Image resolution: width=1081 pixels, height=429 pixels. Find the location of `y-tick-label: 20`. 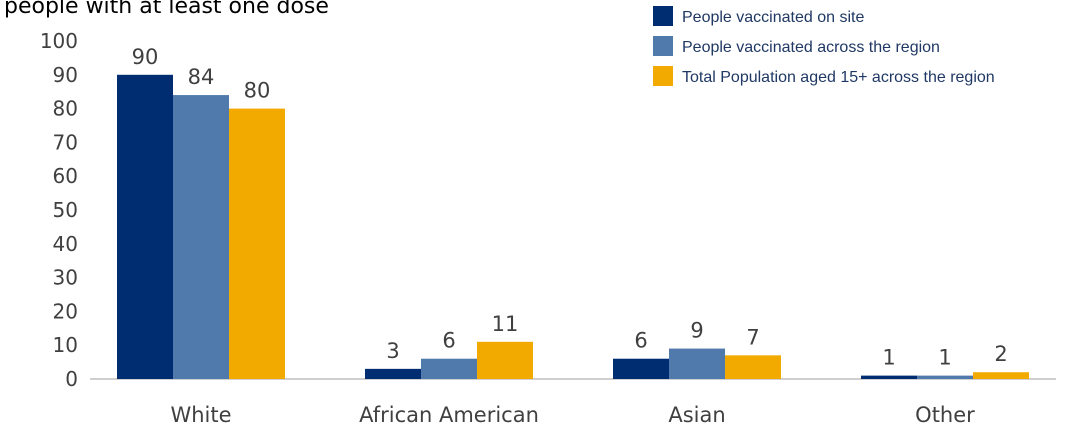

y-tick-label: 20 is located at coordinates (65, 311).